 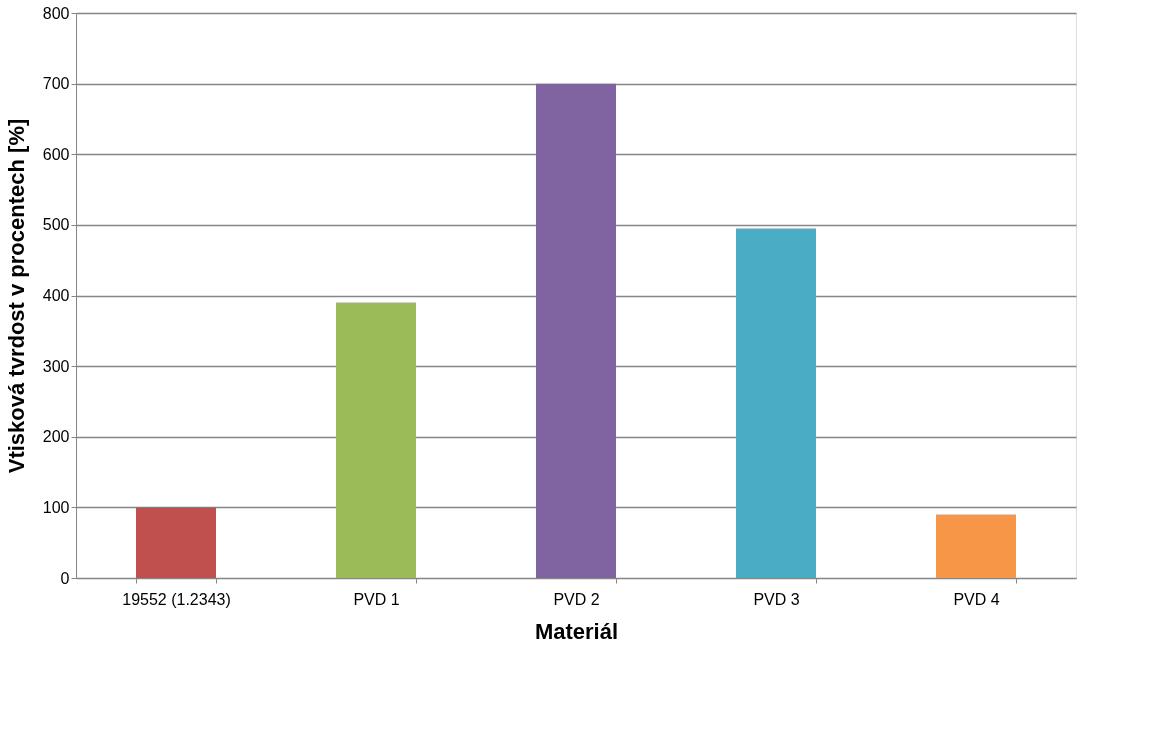 What do you see at coordinates (56, 13) in the screenshot?
I see `y-tick-label: 800` at bounding box center [56, 13].